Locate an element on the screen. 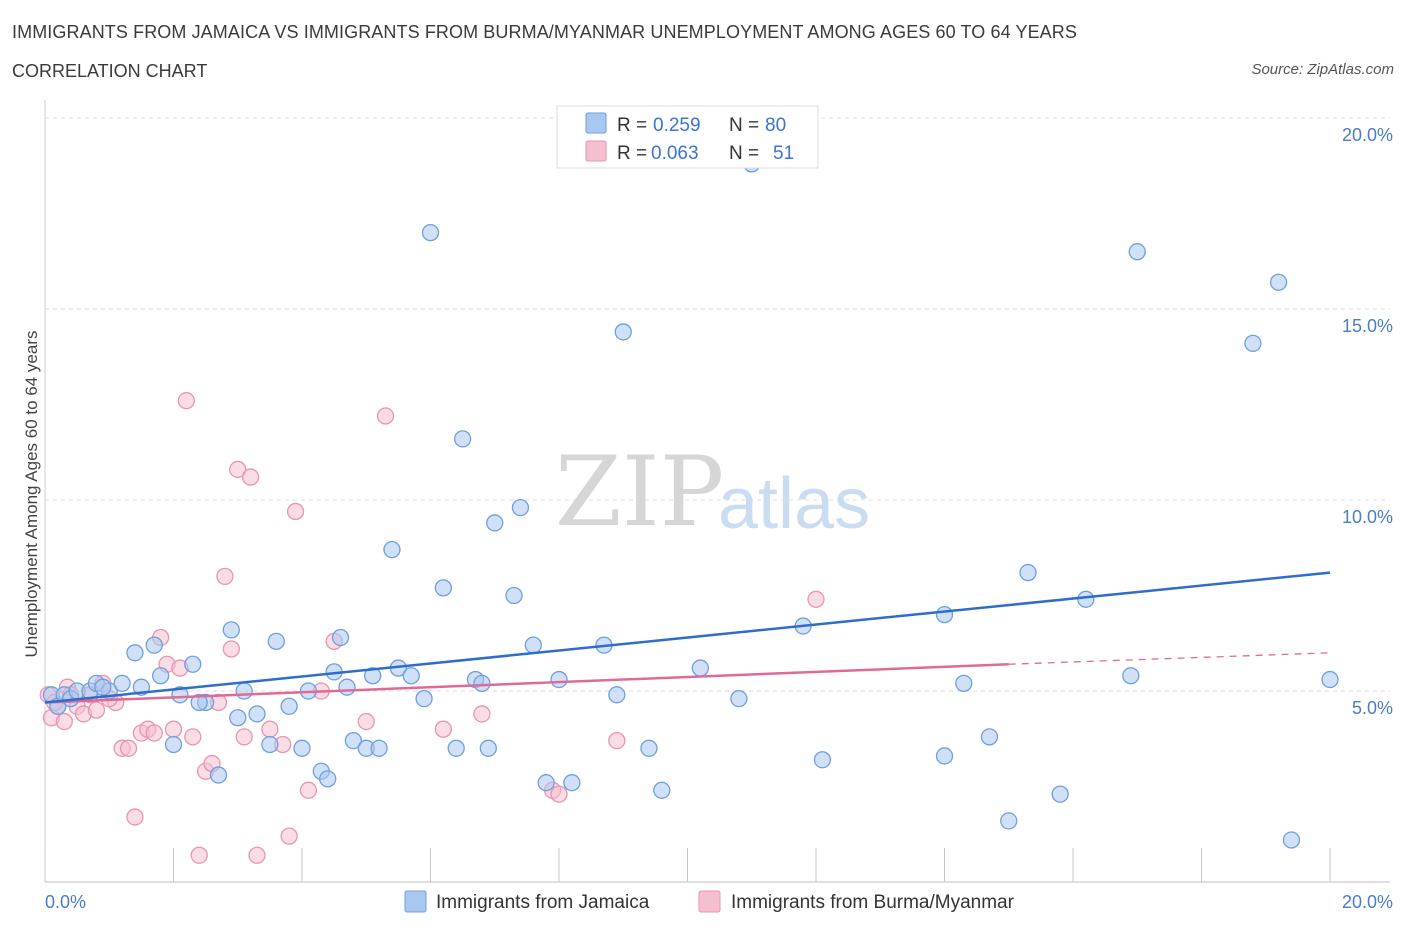 This screenshot has width=1406, height=930. legend-r-value-burma: 0.063 is located at coordinates (675, 153).